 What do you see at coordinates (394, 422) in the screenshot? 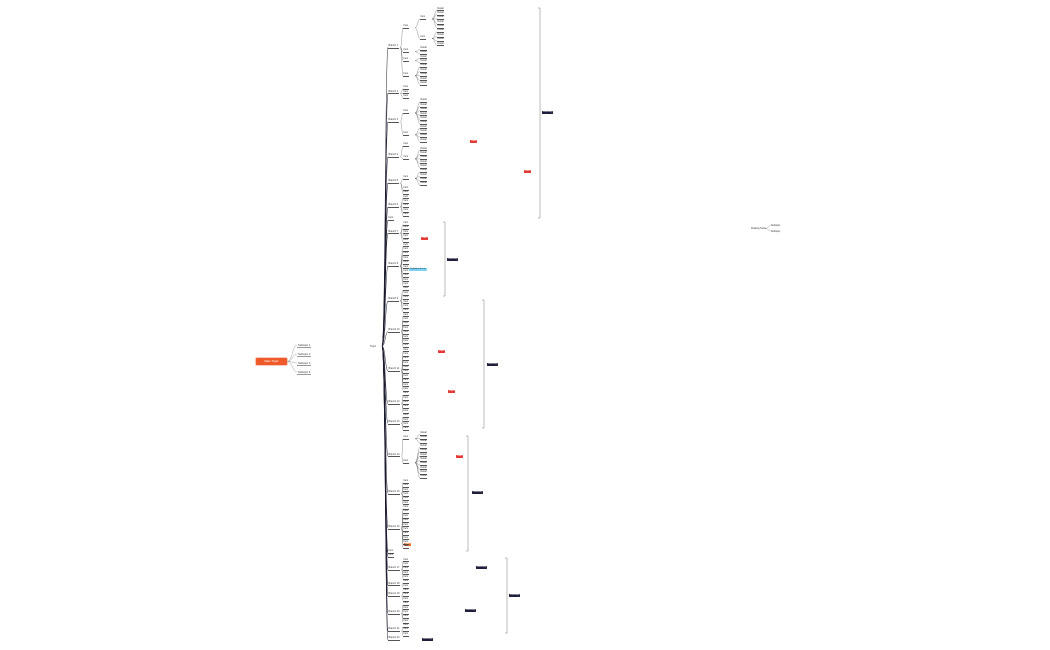
I see `branch-topic: Branch 13` at bounding box center [394, 422].